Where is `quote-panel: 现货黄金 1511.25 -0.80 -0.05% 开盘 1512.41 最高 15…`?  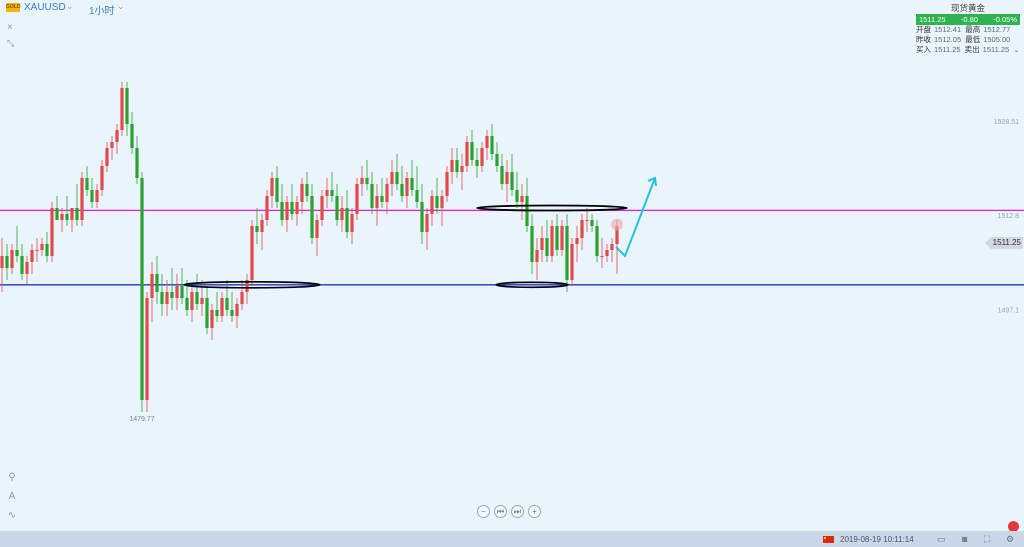
quote-panel: 现货黄金 1511.25 -0.80 -0.05% 开盘 1512.41 最高 15… is located at coordinates (968, 28).